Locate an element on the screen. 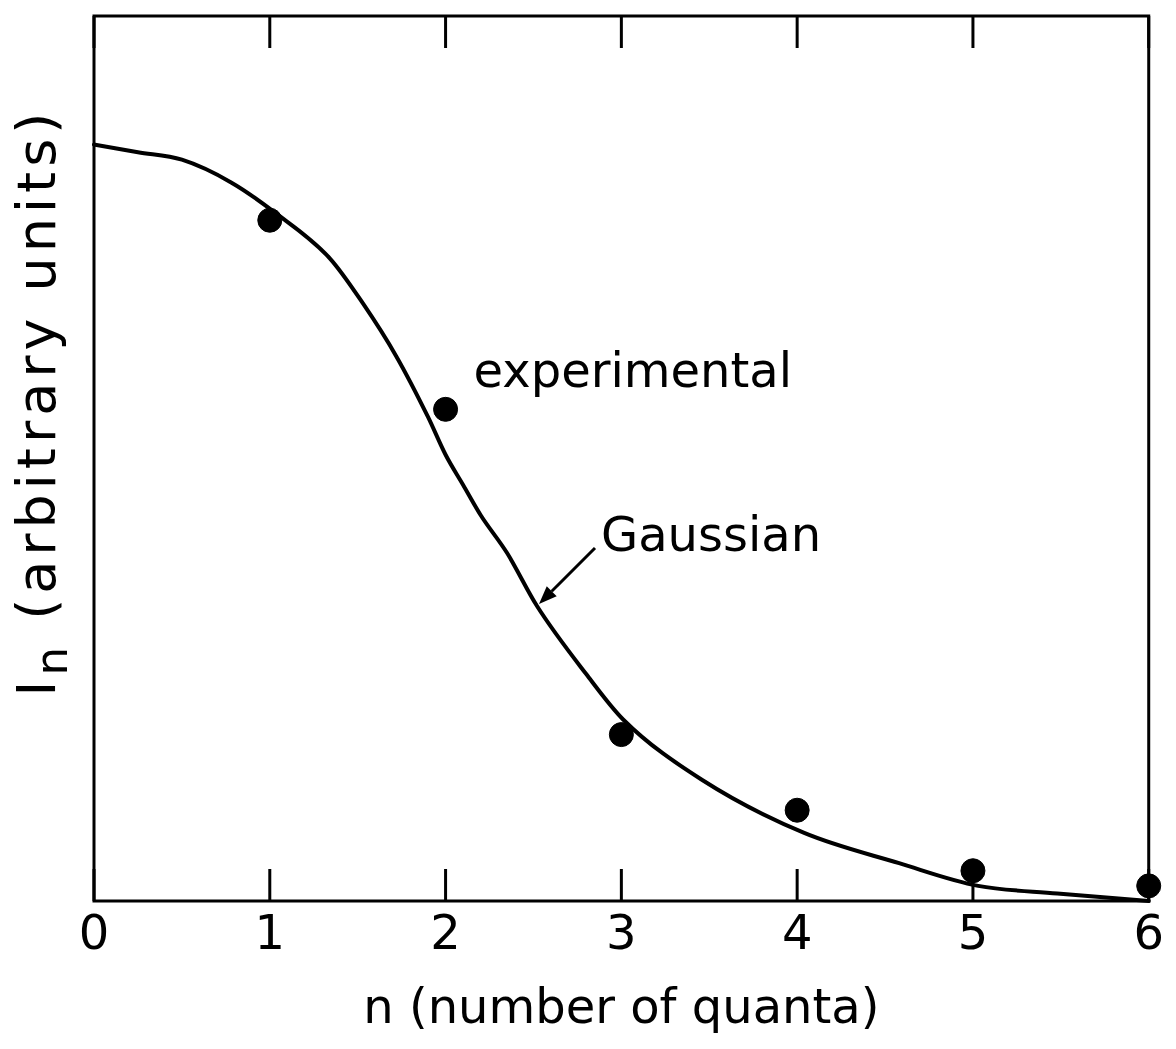  x-tick-label: 0 is located at coordinates (94, 932).